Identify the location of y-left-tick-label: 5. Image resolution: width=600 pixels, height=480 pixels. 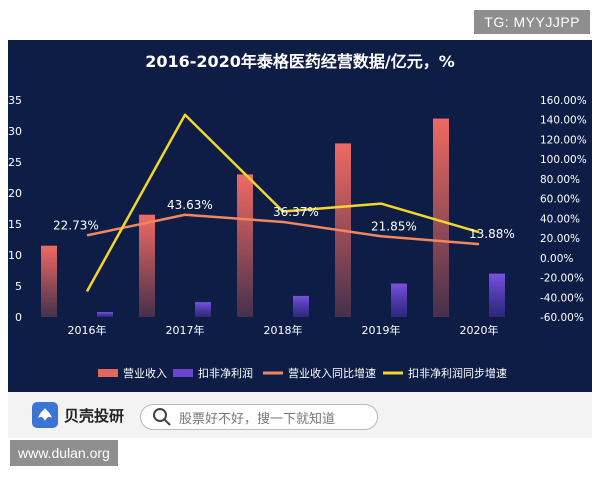
(18, 286).